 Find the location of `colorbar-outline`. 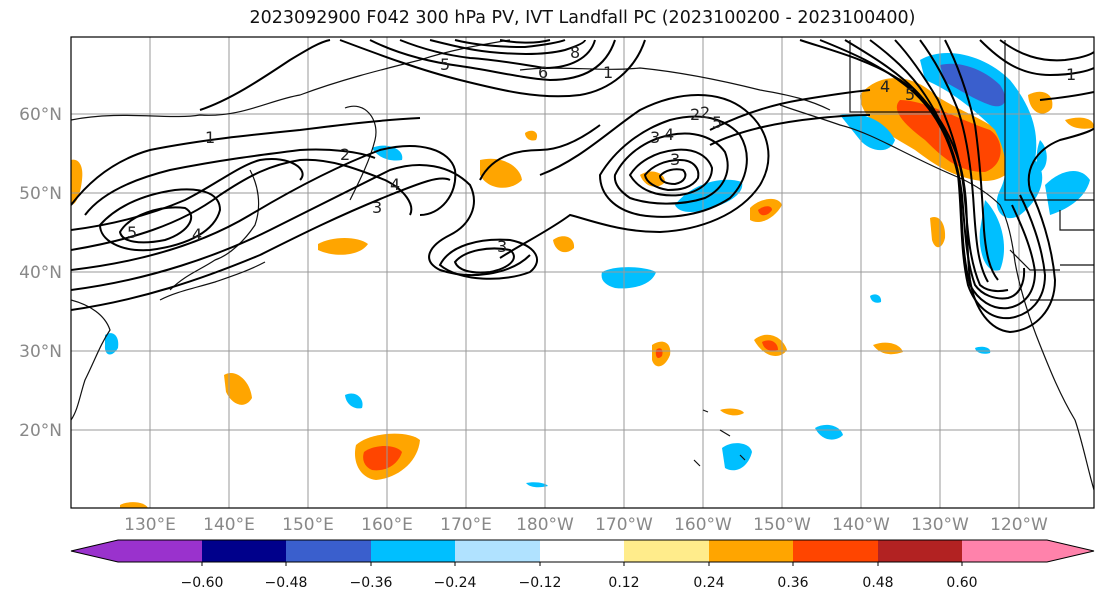

colorbar-outline is located at coordinates (582, 551).